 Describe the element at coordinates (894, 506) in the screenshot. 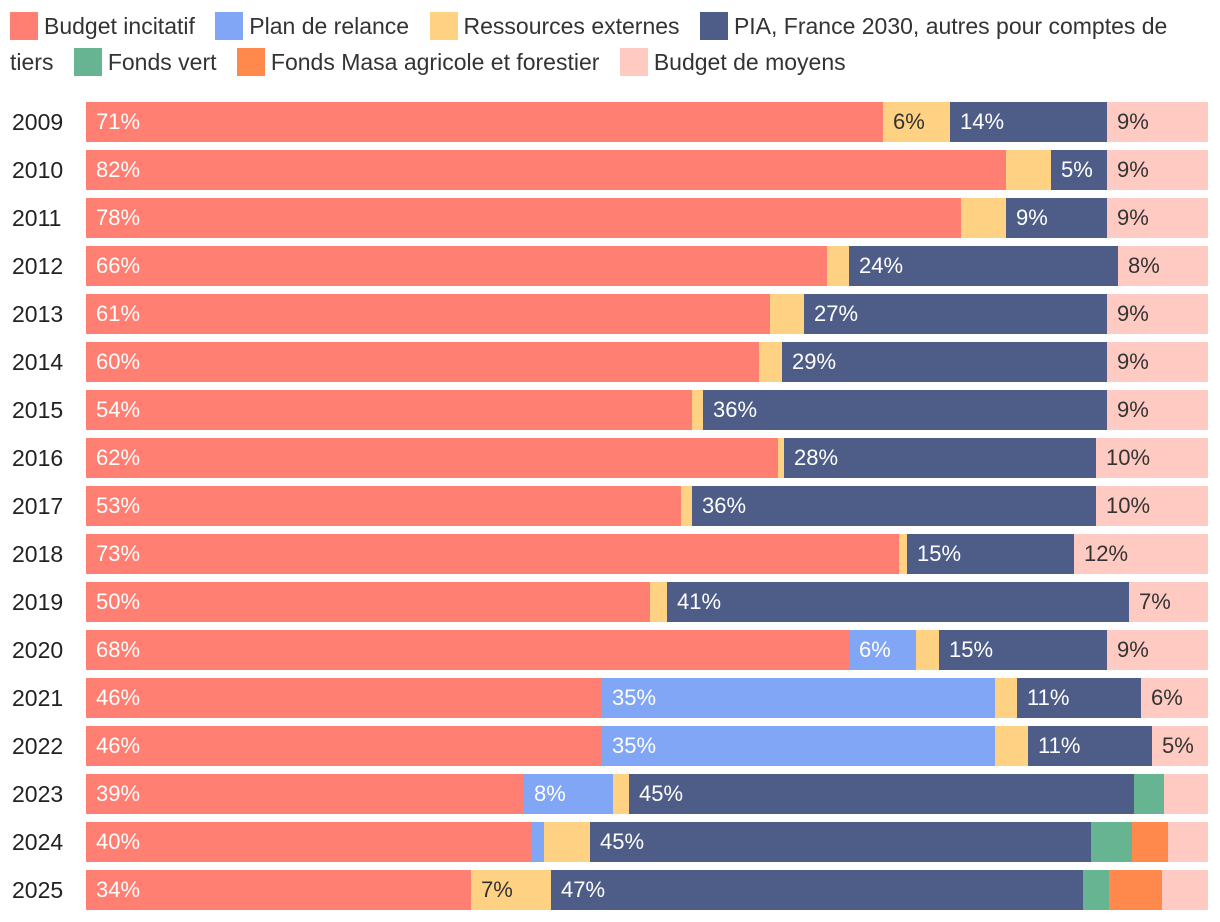

I see `bar-segment-pia-france-2030-autres-pour-comptes-de-tiers-2017: 36%` at that location.